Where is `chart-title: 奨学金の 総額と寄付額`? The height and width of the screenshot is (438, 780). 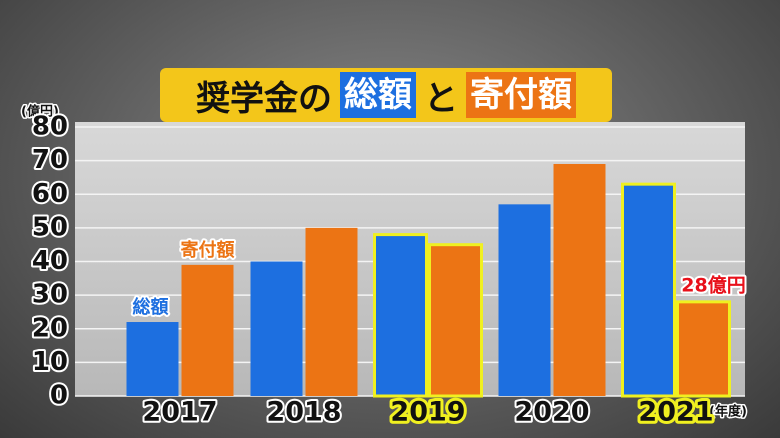
chart-title: 奨学金の 総額と寄付額 is located at coordinates (386, 95).